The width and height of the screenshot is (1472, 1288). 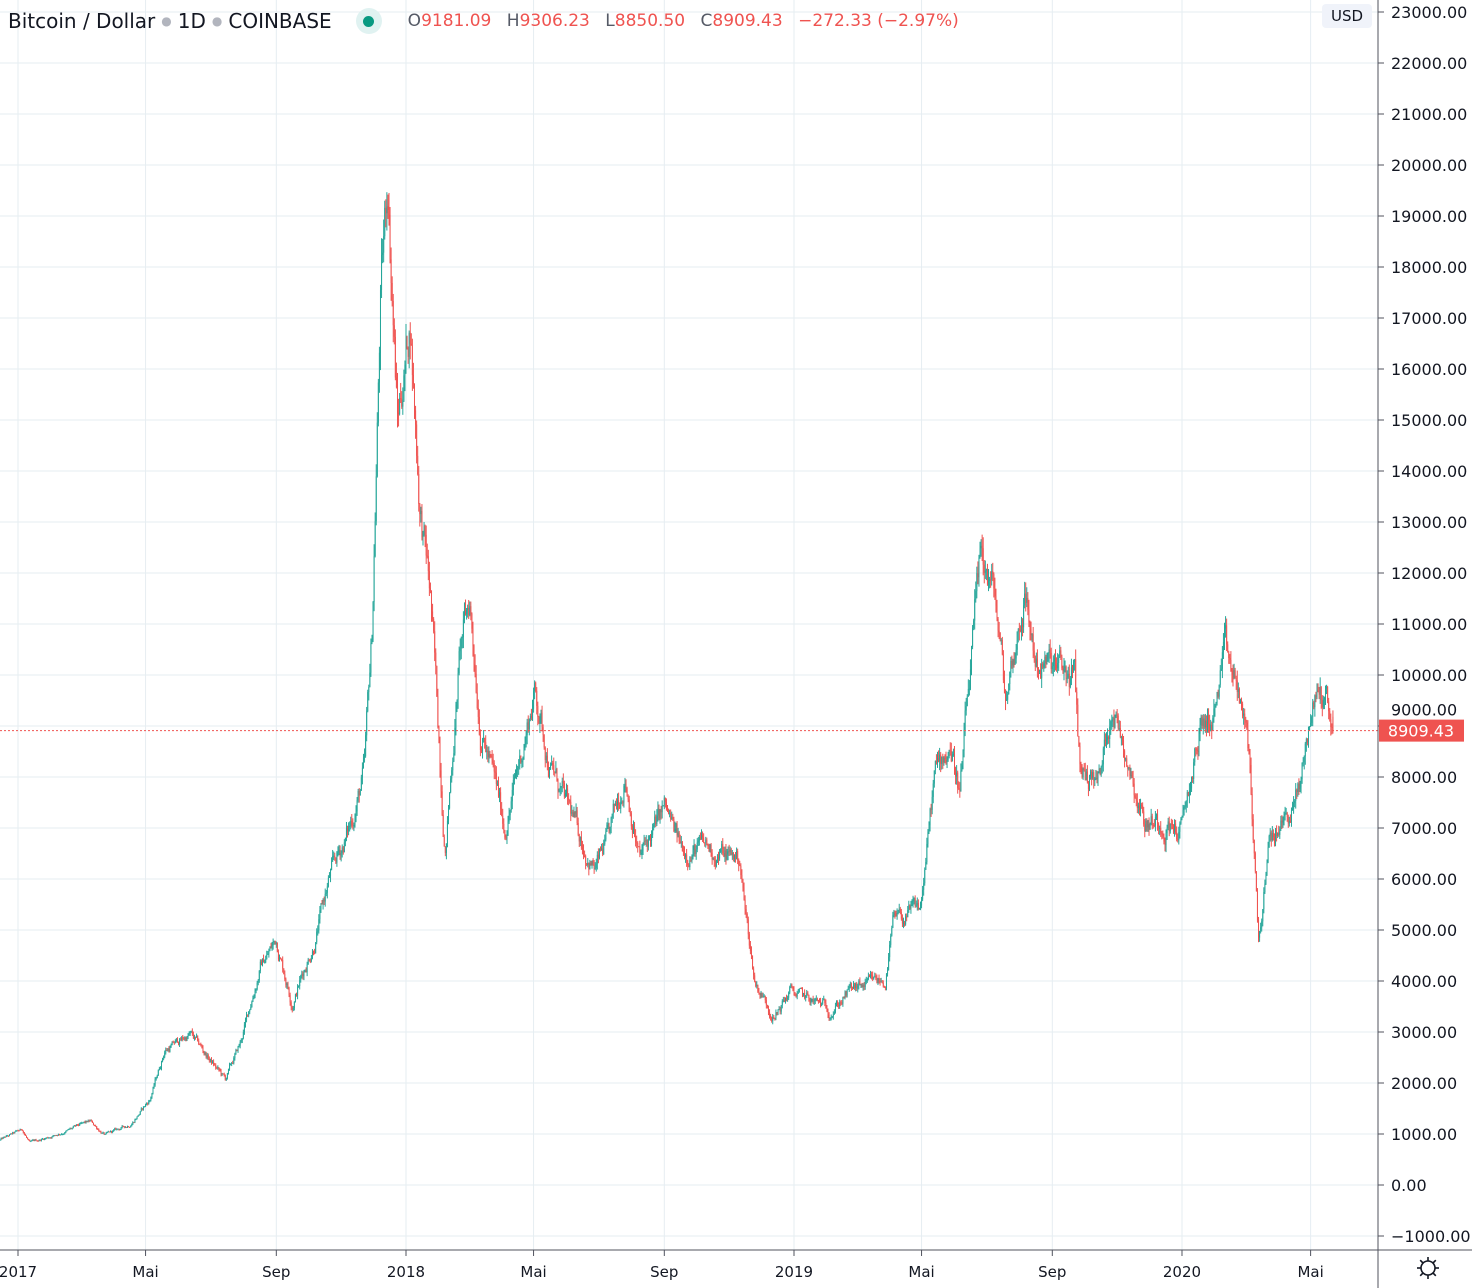 What do you see at coordinates (533, 1272) in the screenshot?
I see `x-tick-label: Mai` at bounding box center [533, 1272].